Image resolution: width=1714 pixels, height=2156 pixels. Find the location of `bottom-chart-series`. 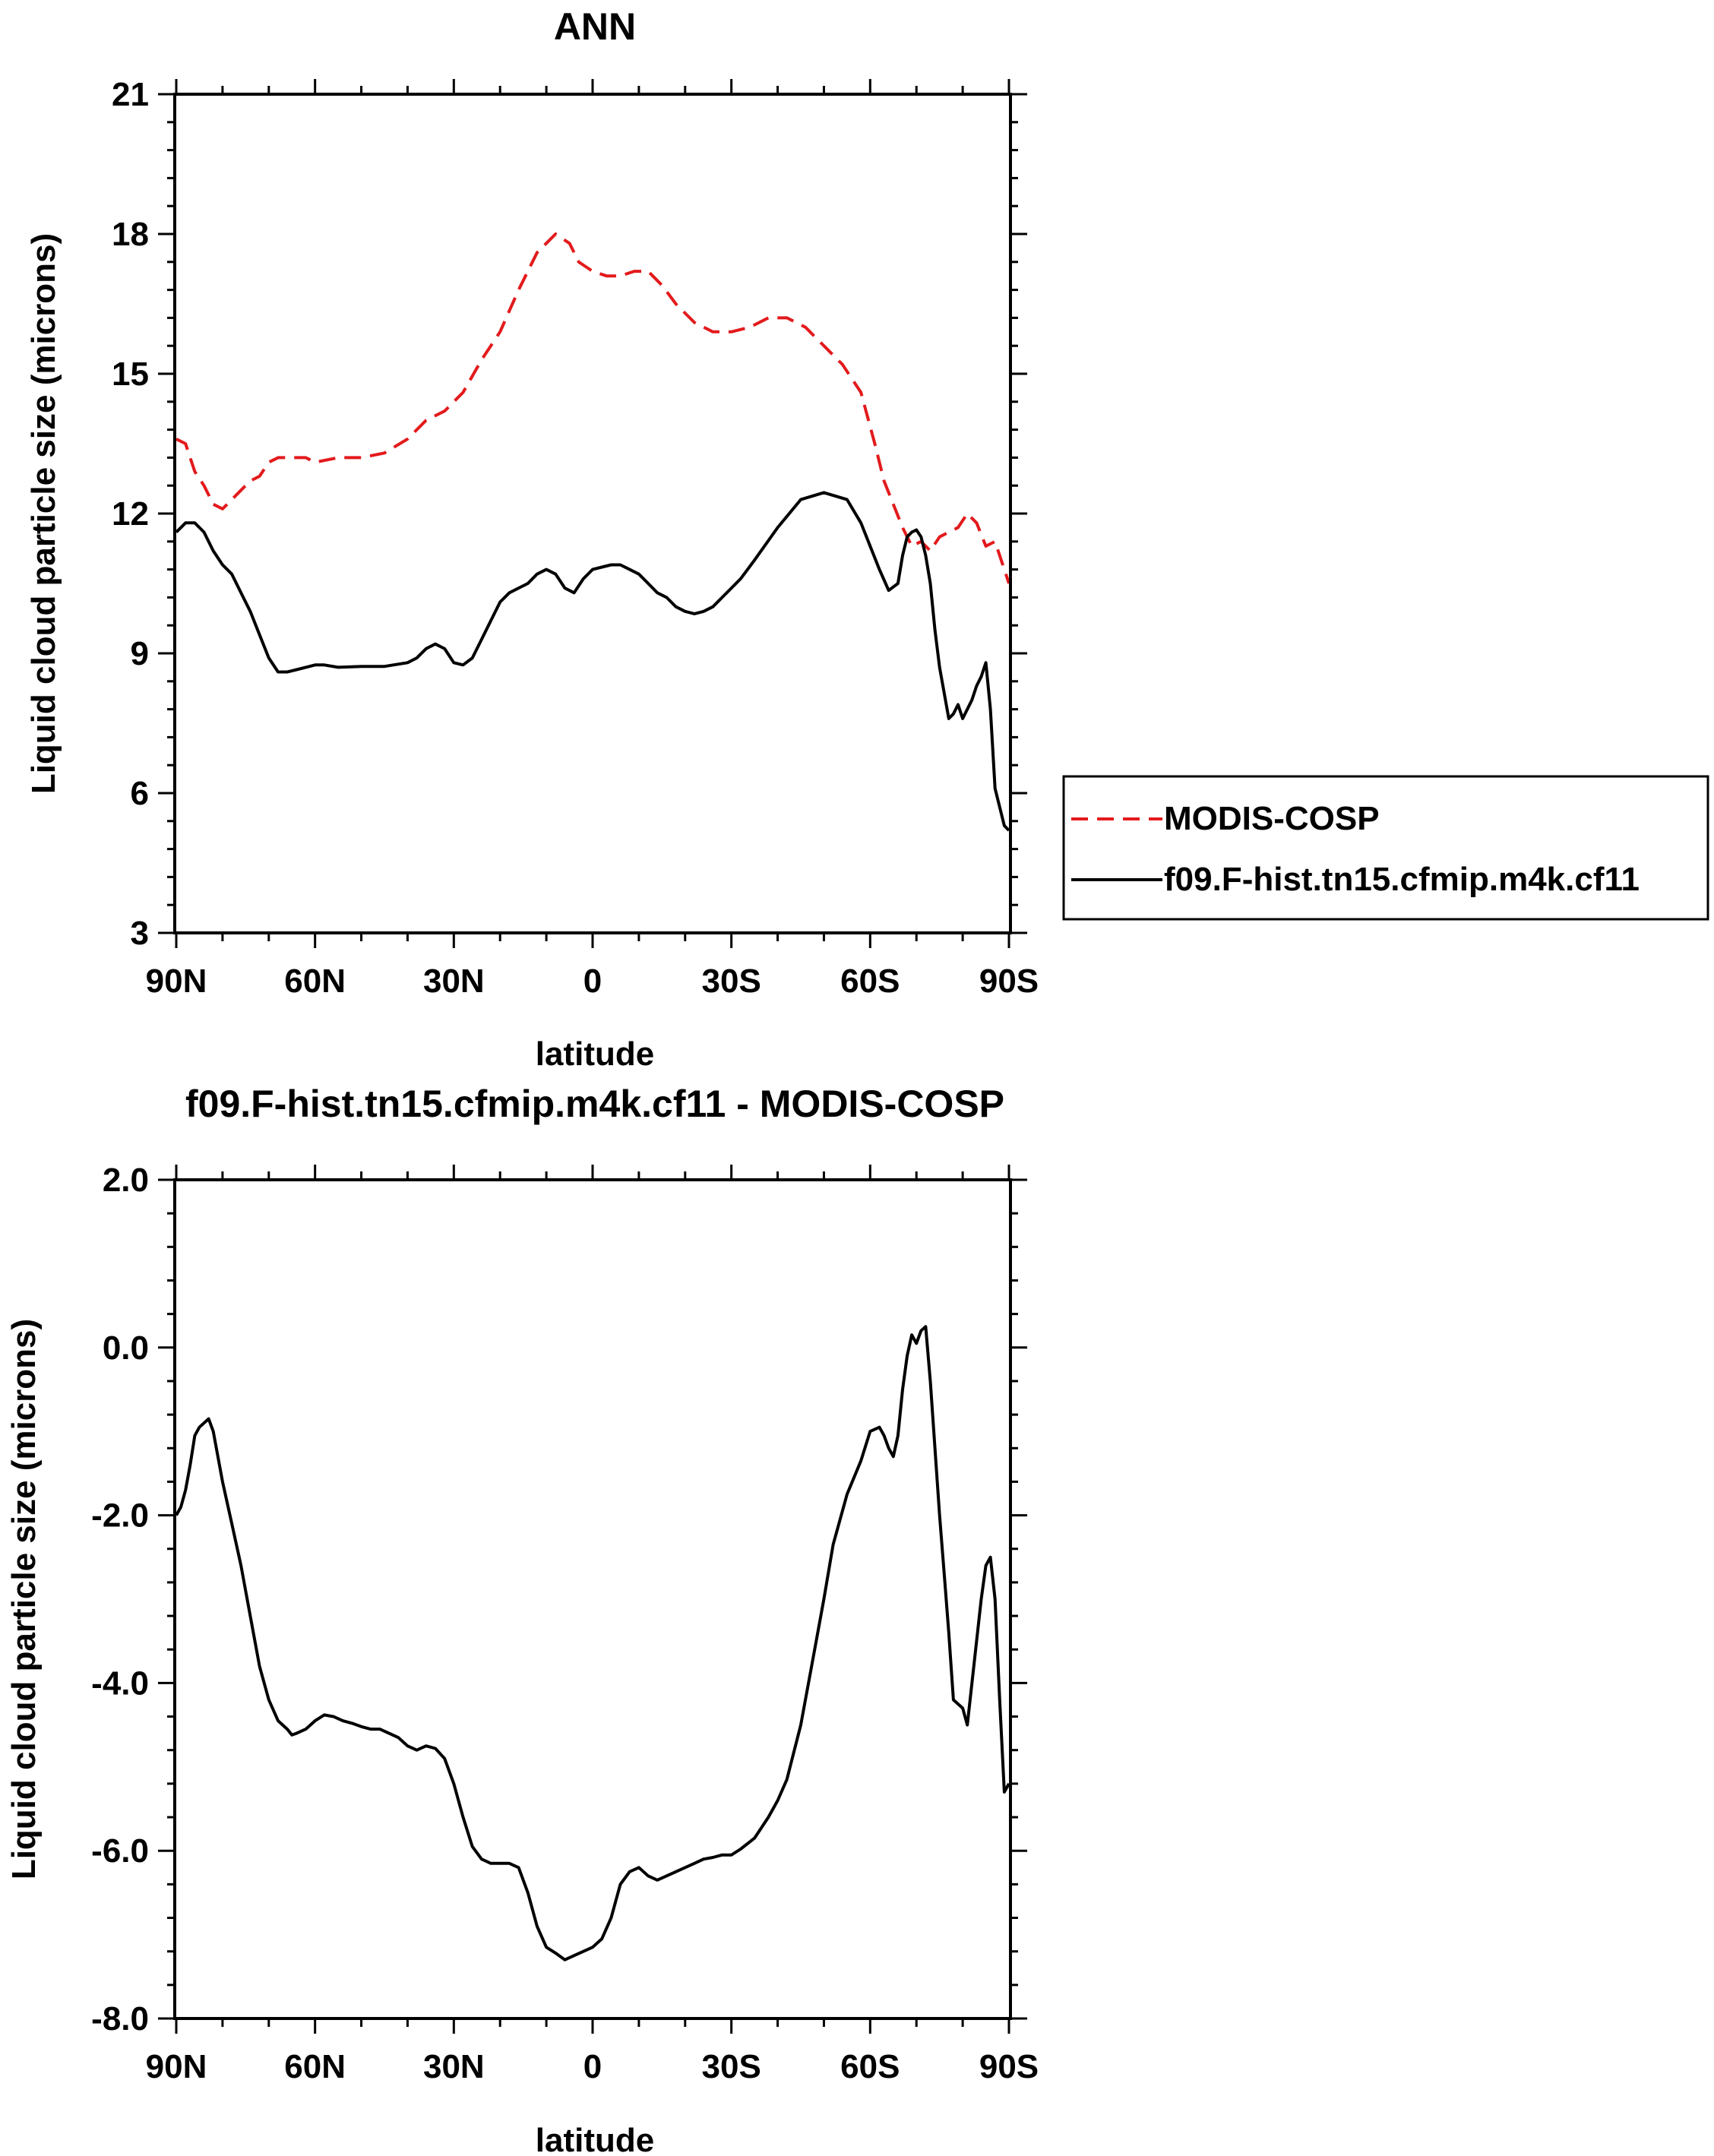

bottom-chart-series is located at coordinates (592, 1643).